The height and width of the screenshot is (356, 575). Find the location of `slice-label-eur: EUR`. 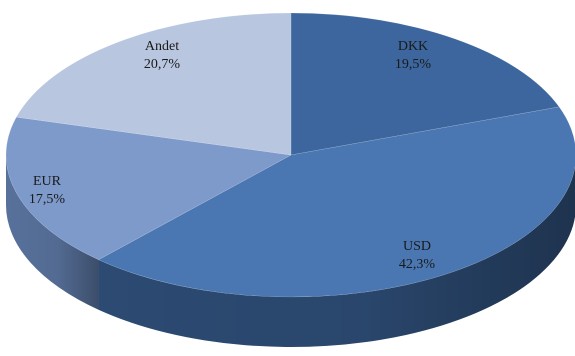

slice-label-eur: EUR is located at coordinates (47, 181).